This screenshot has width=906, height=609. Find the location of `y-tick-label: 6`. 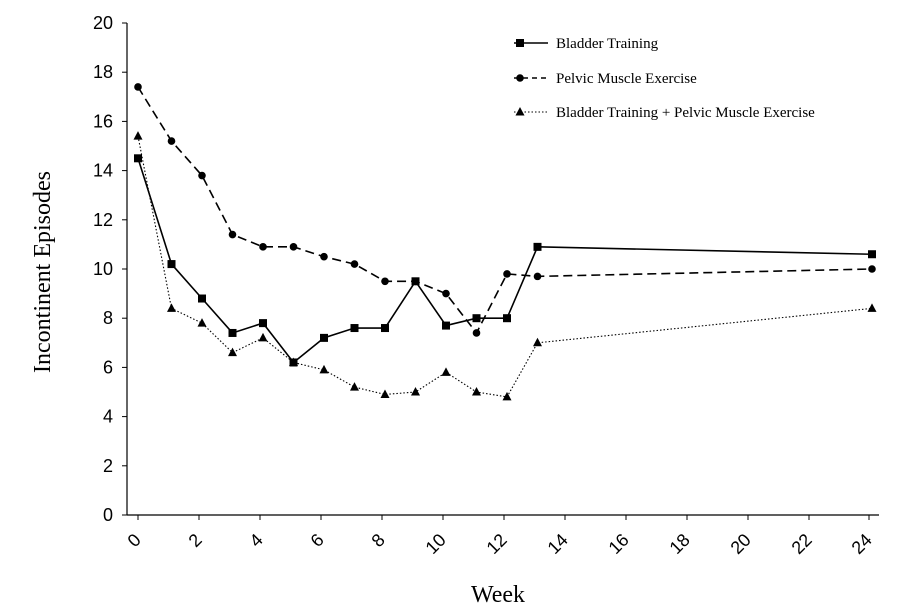

y-tick-label: 6 is located at coordinates (108, 367).